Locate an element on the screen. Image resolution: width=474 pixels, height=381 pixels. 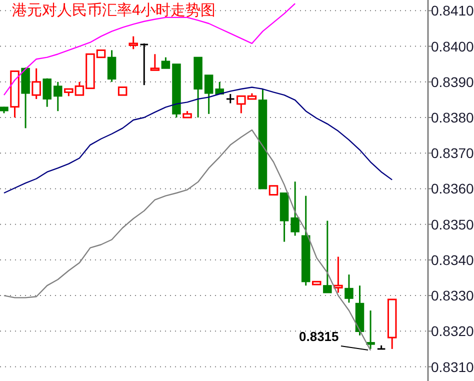
y-tick-label: 0.8410 is located at coordinates (452, 10).